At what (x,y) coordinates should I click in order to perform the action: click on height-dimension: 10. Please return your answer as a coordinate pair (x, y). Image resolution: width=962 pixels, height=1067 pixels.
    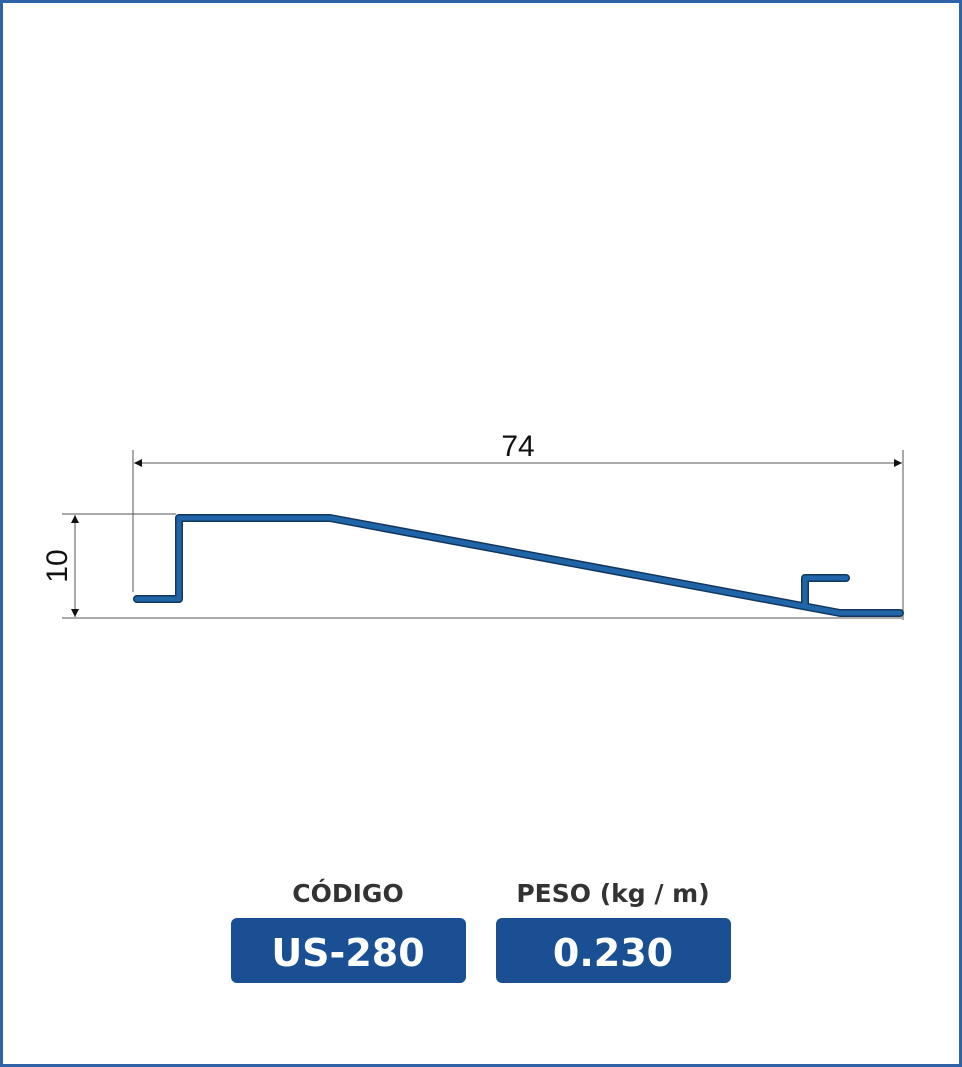
    Looking at the image, I should click on (57, 565).